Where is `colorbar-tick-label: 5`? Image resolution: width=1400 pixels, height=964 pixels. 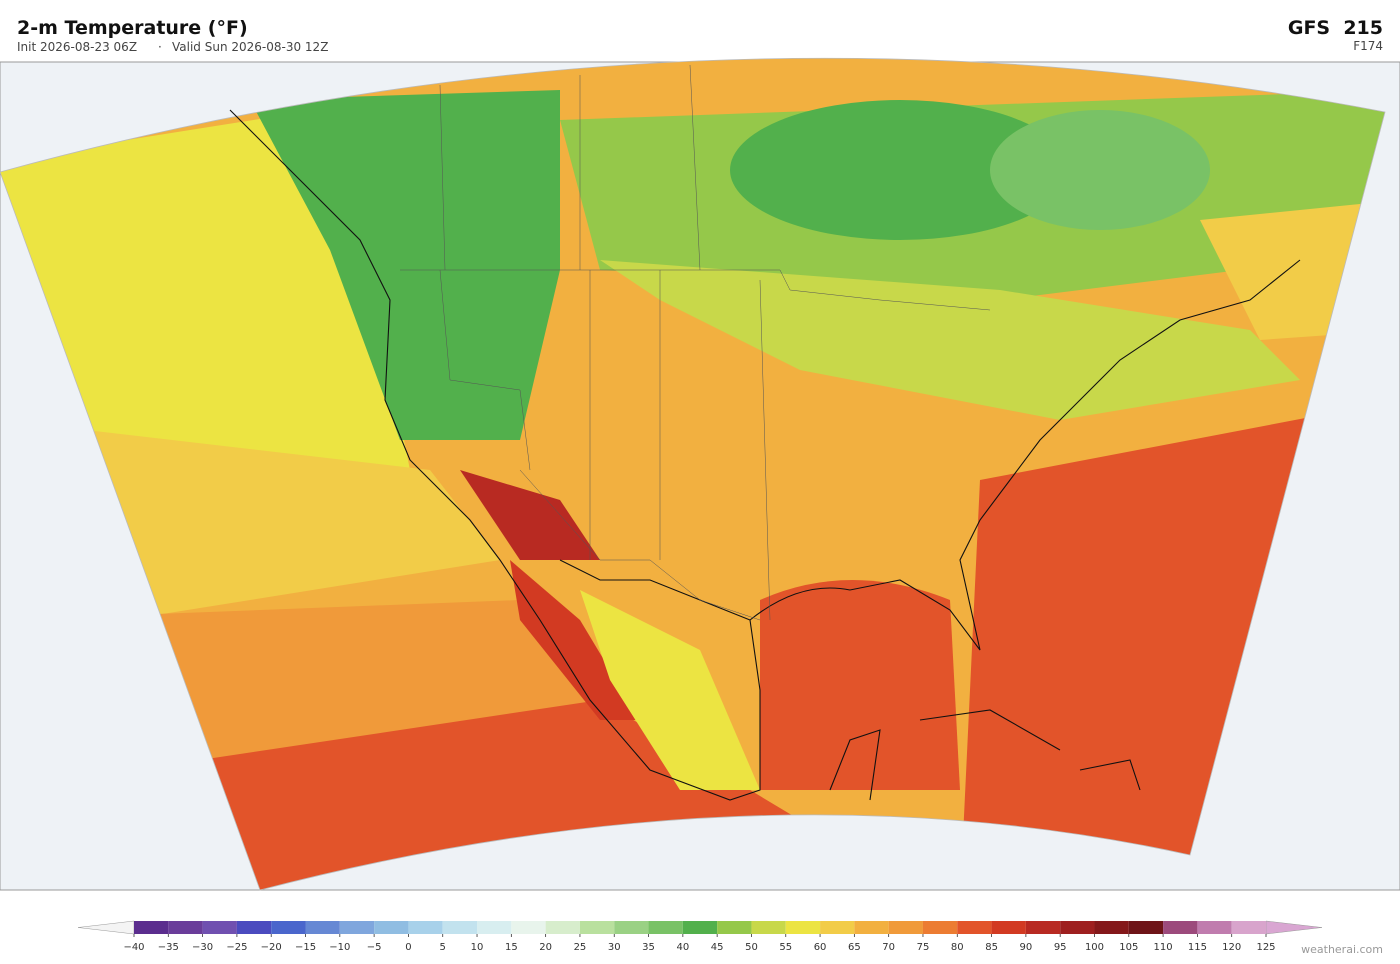 colorbar-tick-label: 5 is located at coordinates (443, 947).